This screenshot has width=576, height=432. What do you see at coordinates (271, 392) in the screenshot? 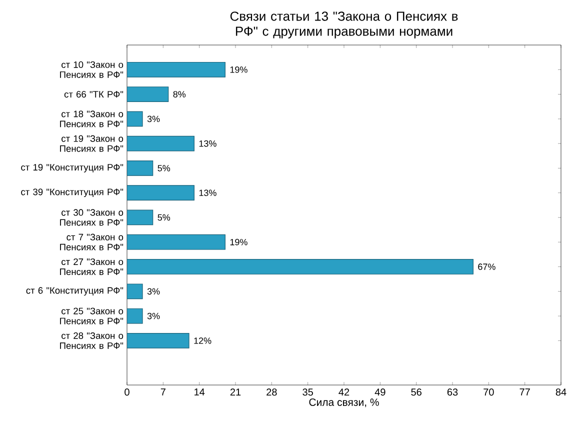
I see `x-tick-label: 28` at bounding box center [271, 392].